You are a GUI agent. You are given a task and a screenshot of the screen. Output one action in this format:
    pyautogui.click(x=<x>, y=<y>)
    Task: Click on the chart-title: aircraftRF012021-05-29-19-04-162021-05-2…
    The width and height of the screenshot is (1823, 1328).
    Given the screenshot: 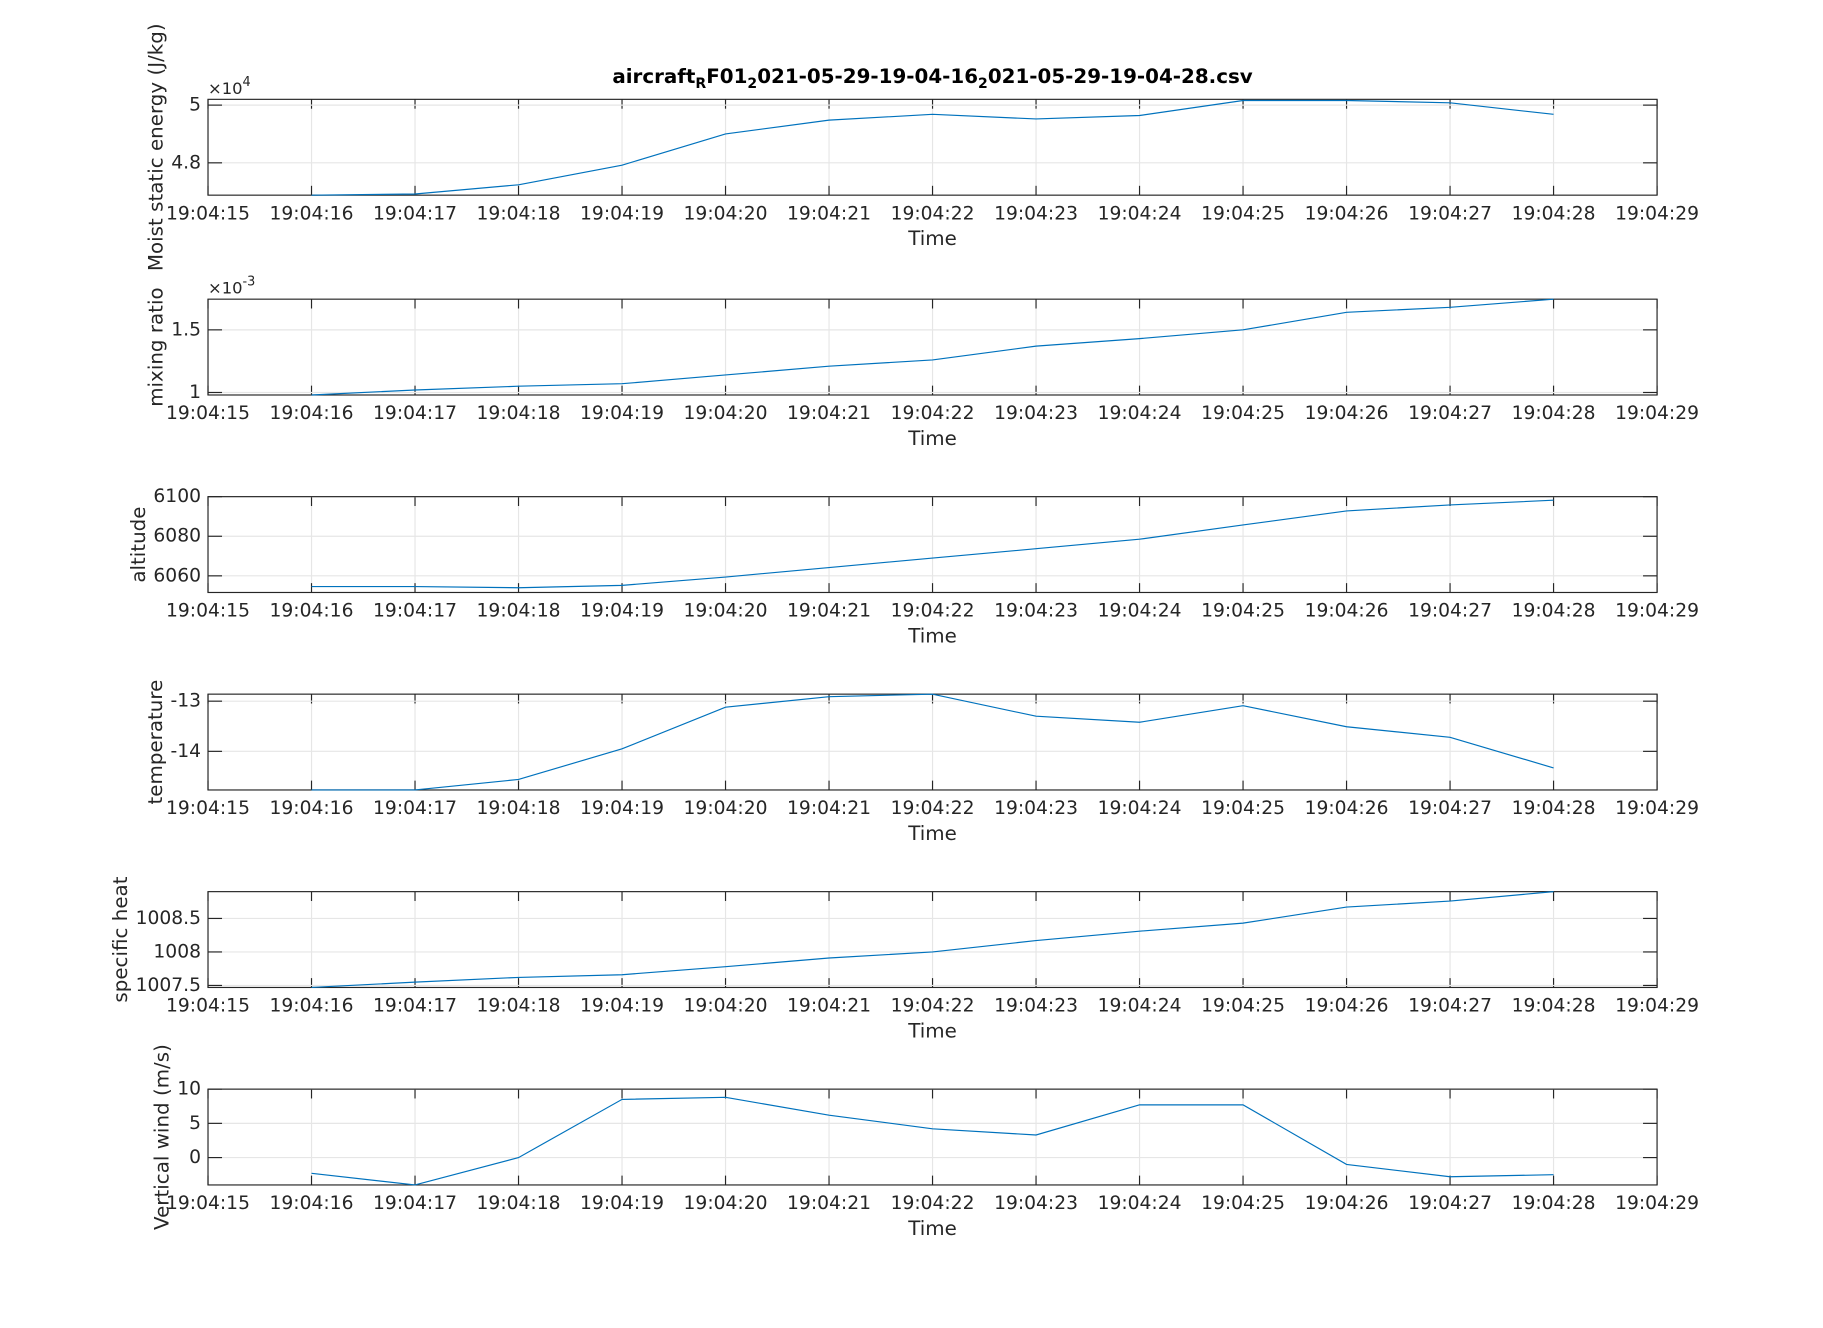 What is the action you would take?
    pyautogui.click(x=932, y=79)
    